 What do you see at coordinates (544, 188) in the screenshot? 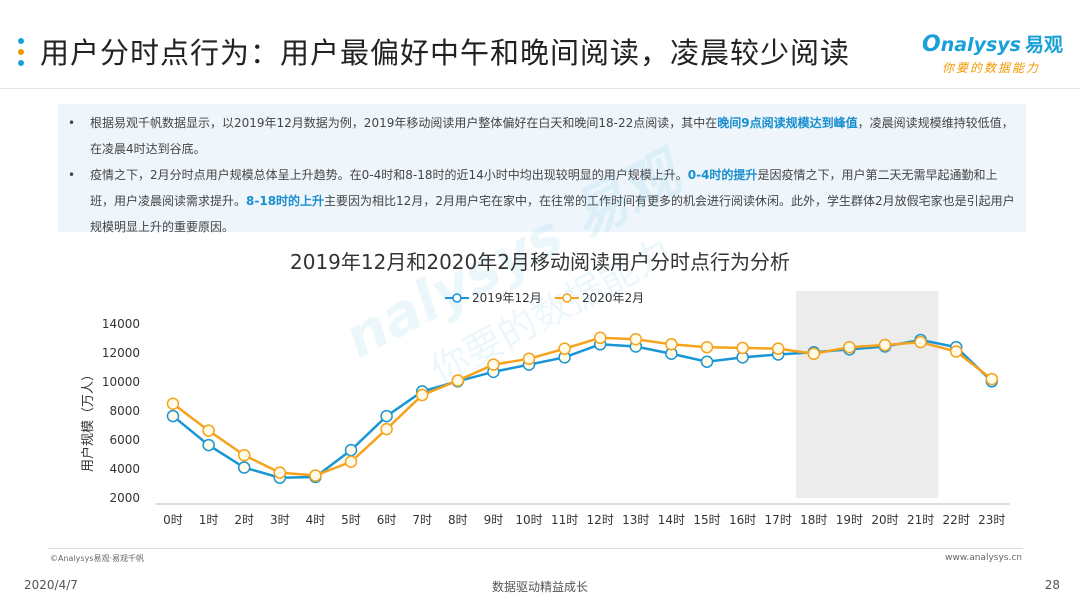
I see `summary-2-text-b: 是因疫情之下，用户第二天无需早起通勤和上班，用户凌晨阅读需求提升。` at bounding box center [544, 188].